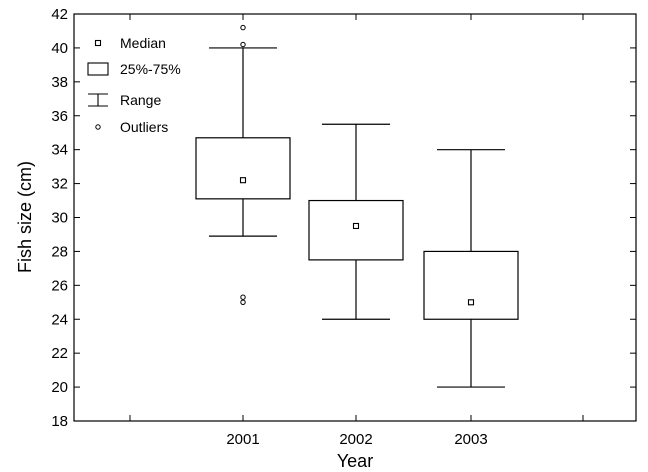  Describe the element at coordinates (150, 69) in the screenshot. I see `legend-label: 25%-75%` at that location.